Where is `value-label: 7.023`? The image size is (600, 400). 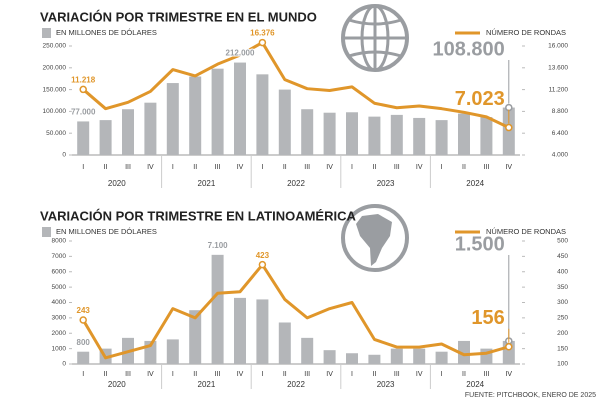 value-label: 7.023 is located at coordinates (480, 99).